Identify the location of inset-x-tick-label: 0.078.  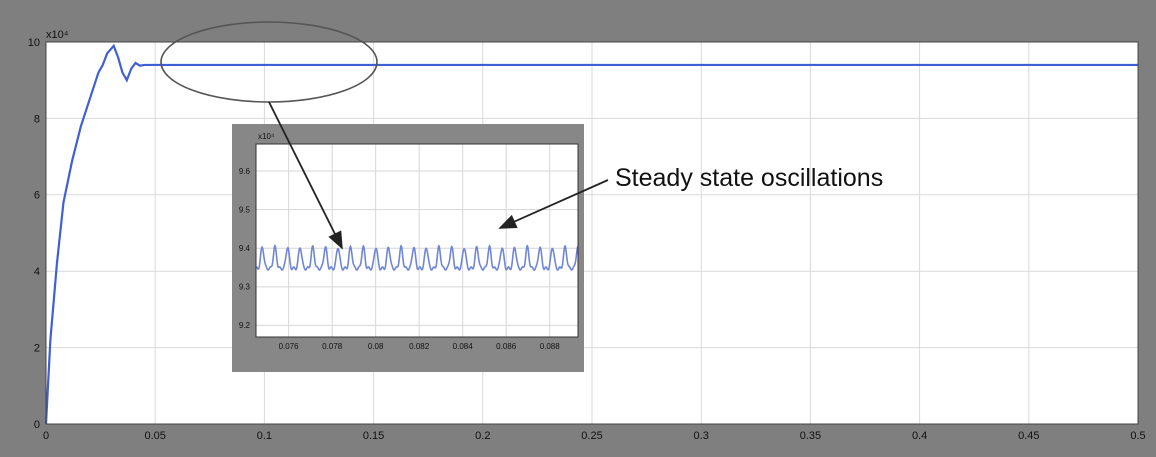
(332, 346).